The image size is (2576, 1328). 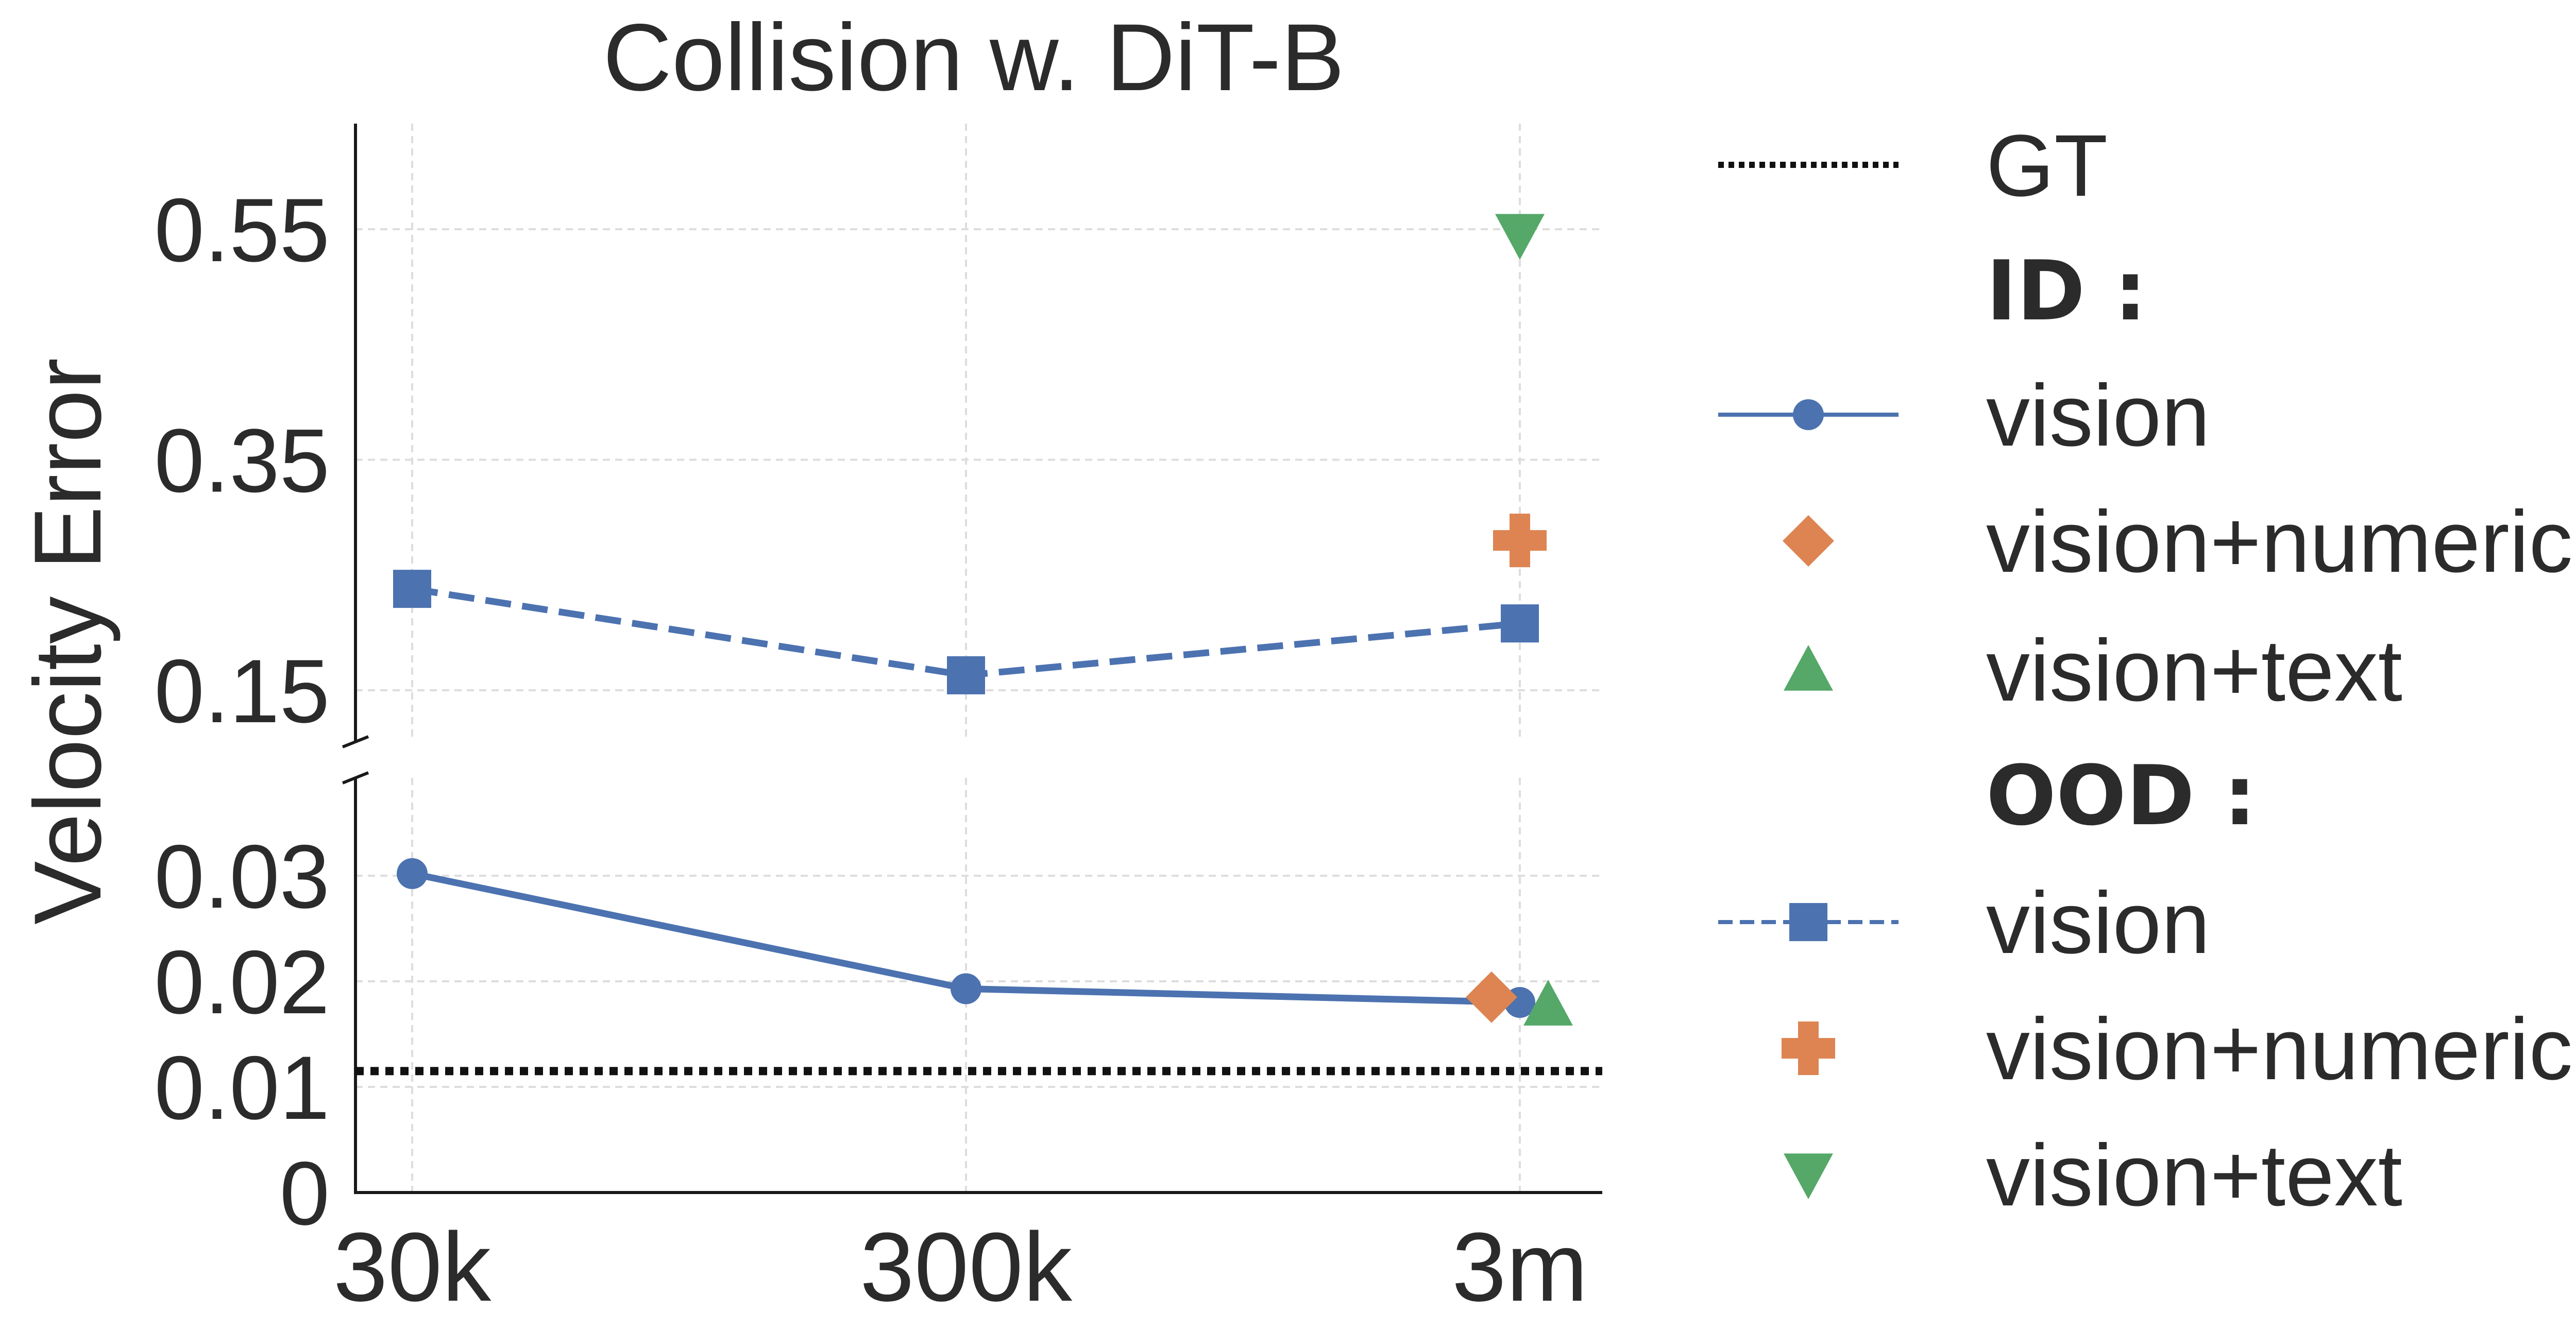 What do you see at coordinates (1491, 997) in the screenshot?
I see `data-point-id_numeric` at bounding box center [1491, 997].